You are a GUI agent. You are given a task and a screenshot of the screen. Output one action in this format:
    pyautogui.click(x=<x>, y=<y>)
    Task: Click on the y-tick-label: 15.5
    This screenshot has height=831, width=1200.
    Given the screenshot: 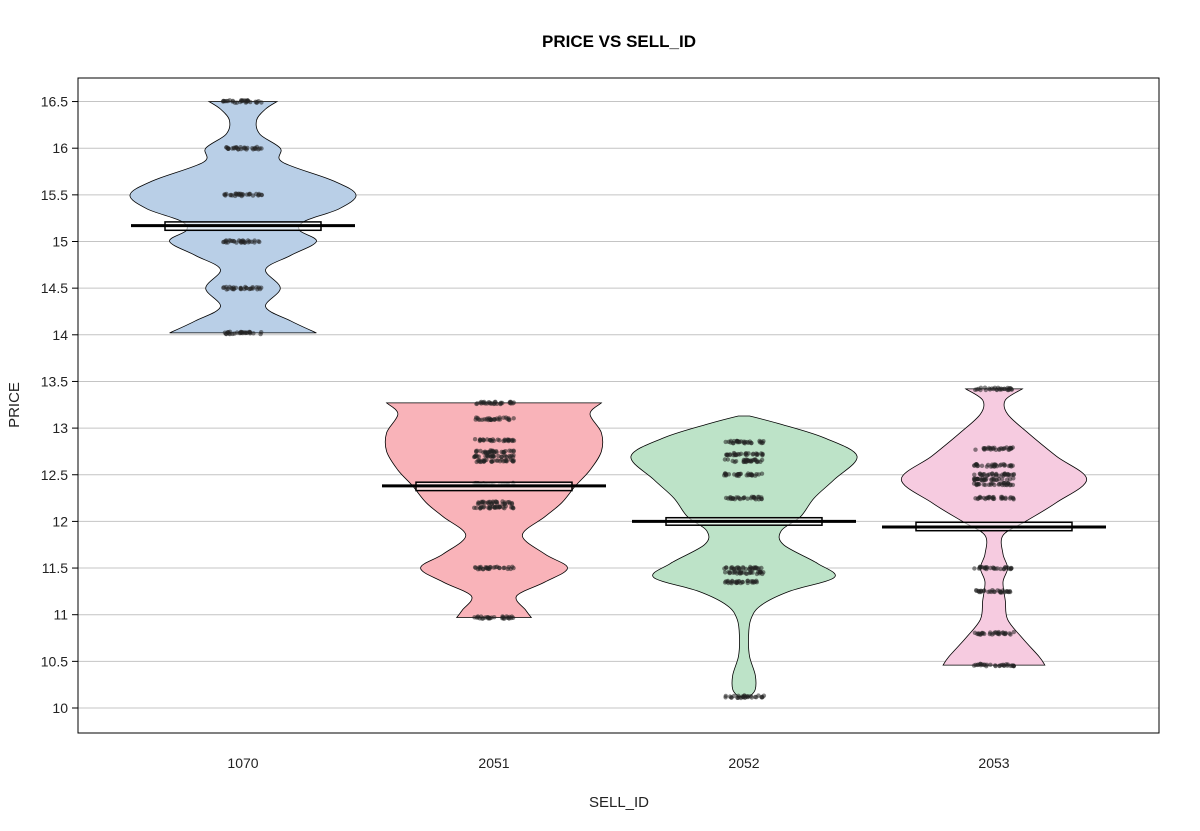 What is the action you would take?
    pyautogui.click(x=54, y=195)
    